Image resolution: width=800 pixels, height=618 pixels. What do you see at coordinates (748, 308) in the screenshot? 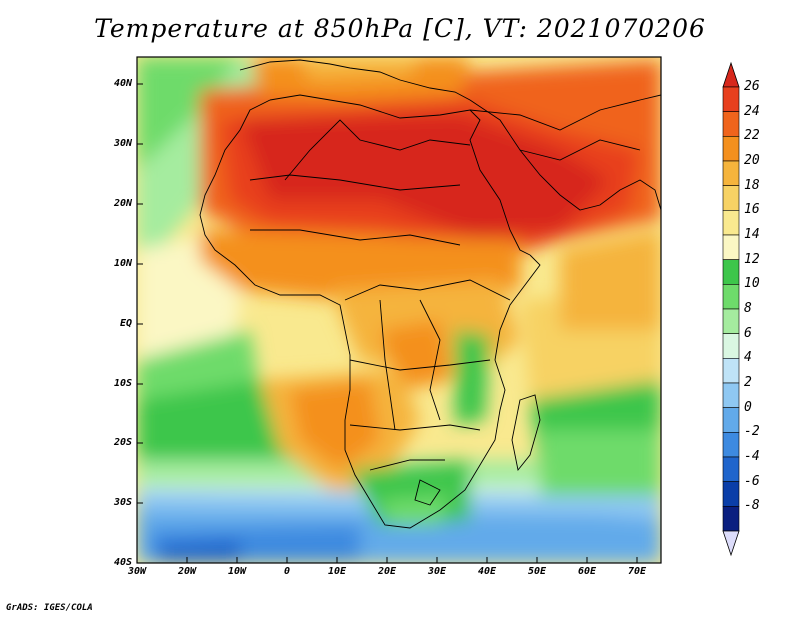
I see `colorbar-tick-label: 8` at bounding box center [748, 308].